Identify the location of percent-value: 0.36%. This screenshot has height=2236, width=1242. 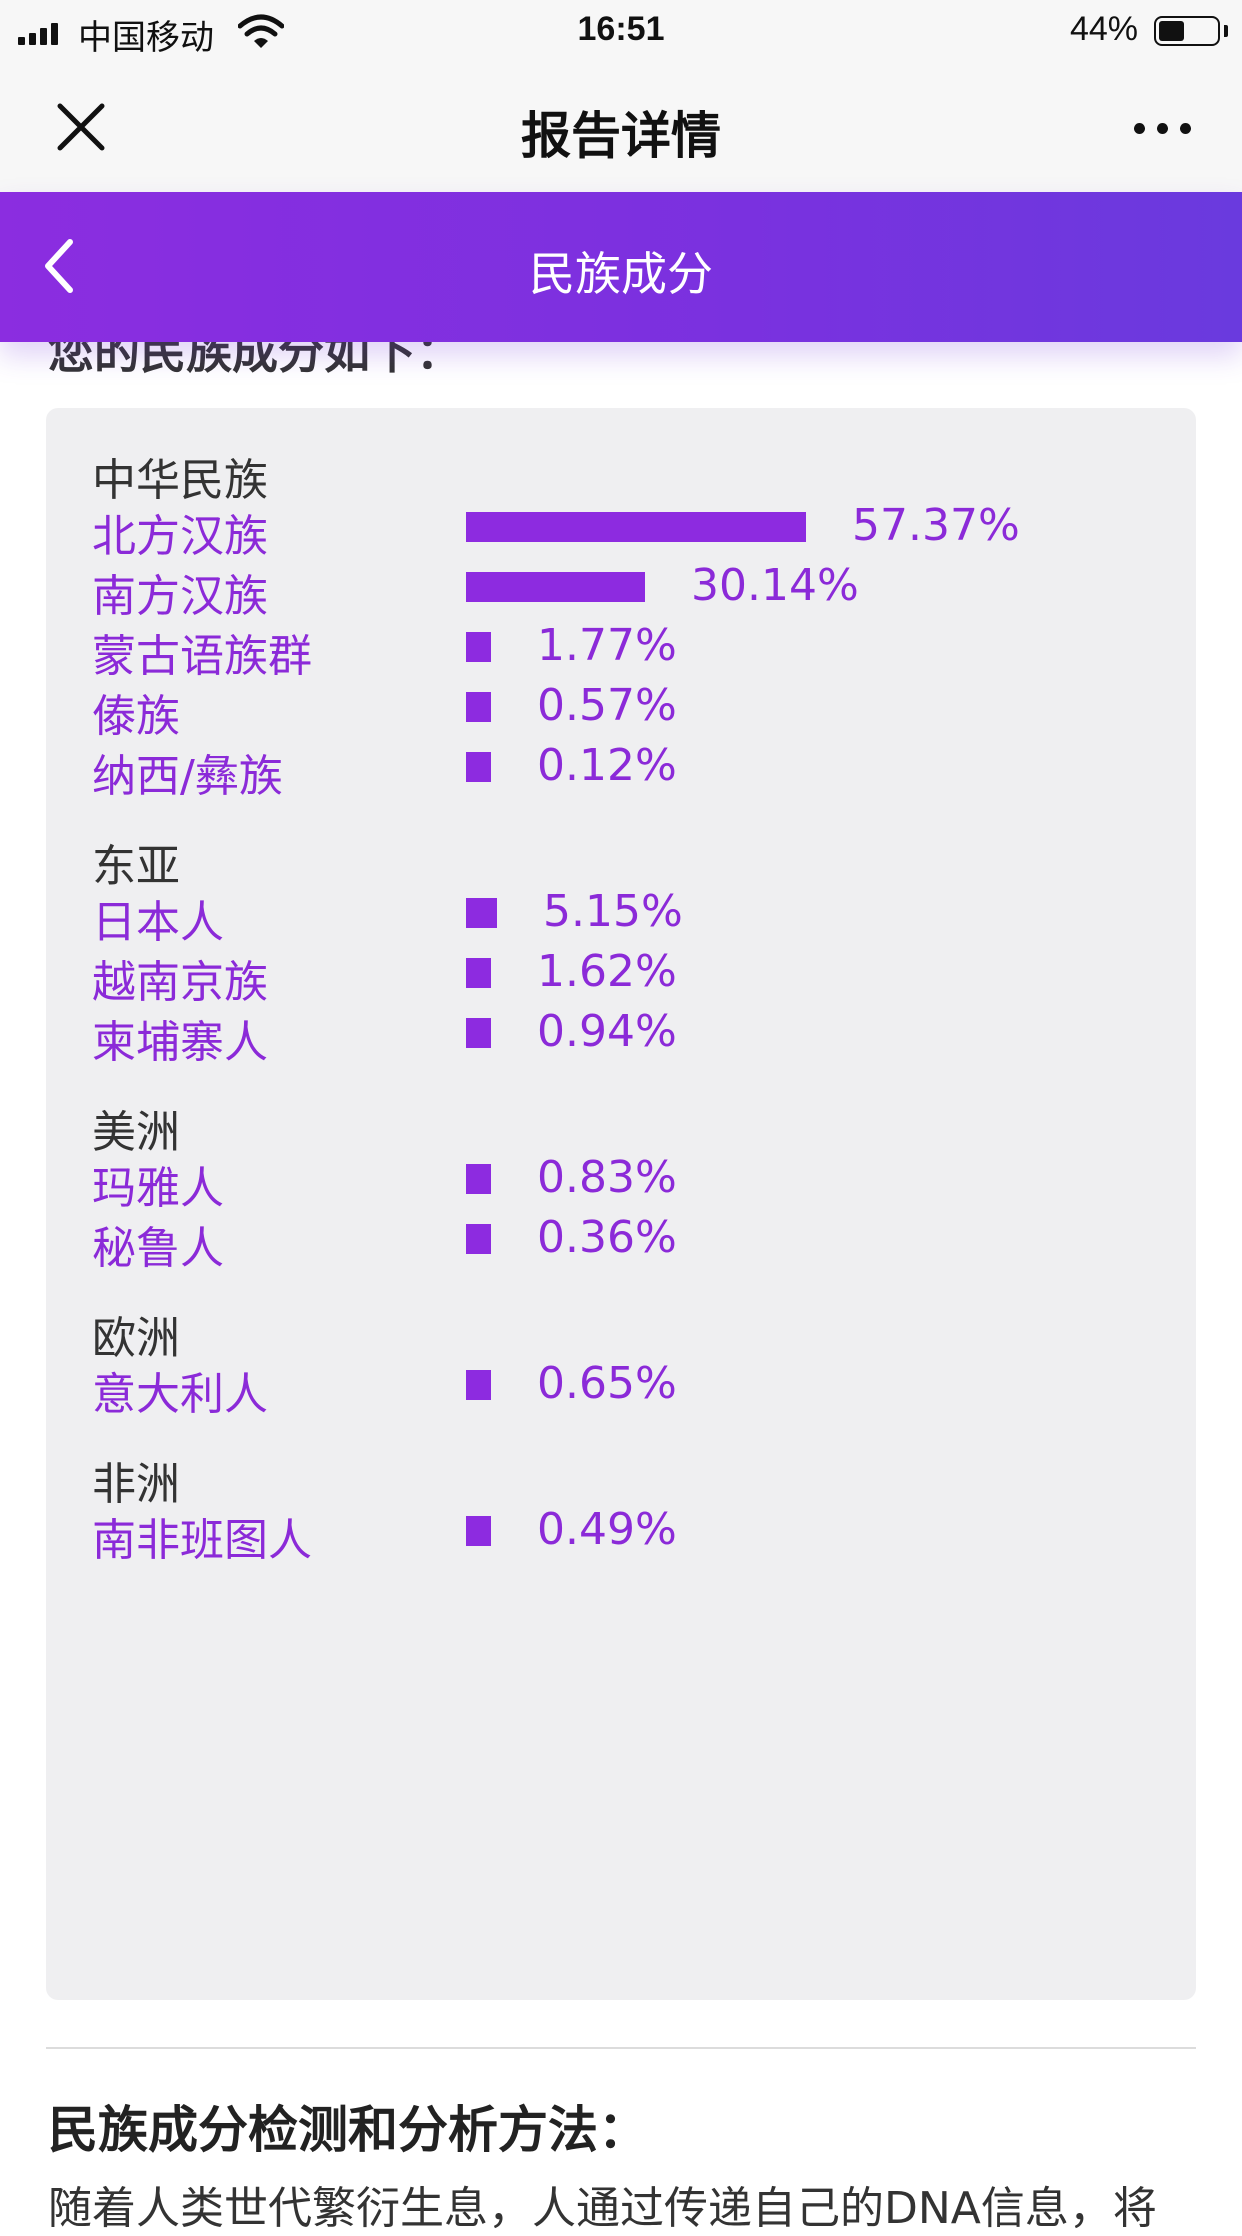
(607, 1237).